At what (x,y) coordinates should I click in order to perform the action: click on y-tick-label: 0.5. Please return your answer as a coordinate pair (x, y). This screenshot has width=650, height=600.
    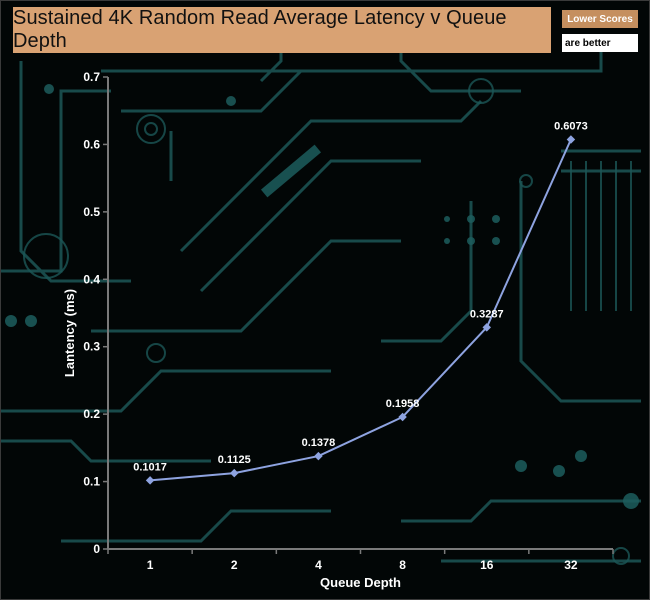
    Looking at the image, I should click on (91, 212).